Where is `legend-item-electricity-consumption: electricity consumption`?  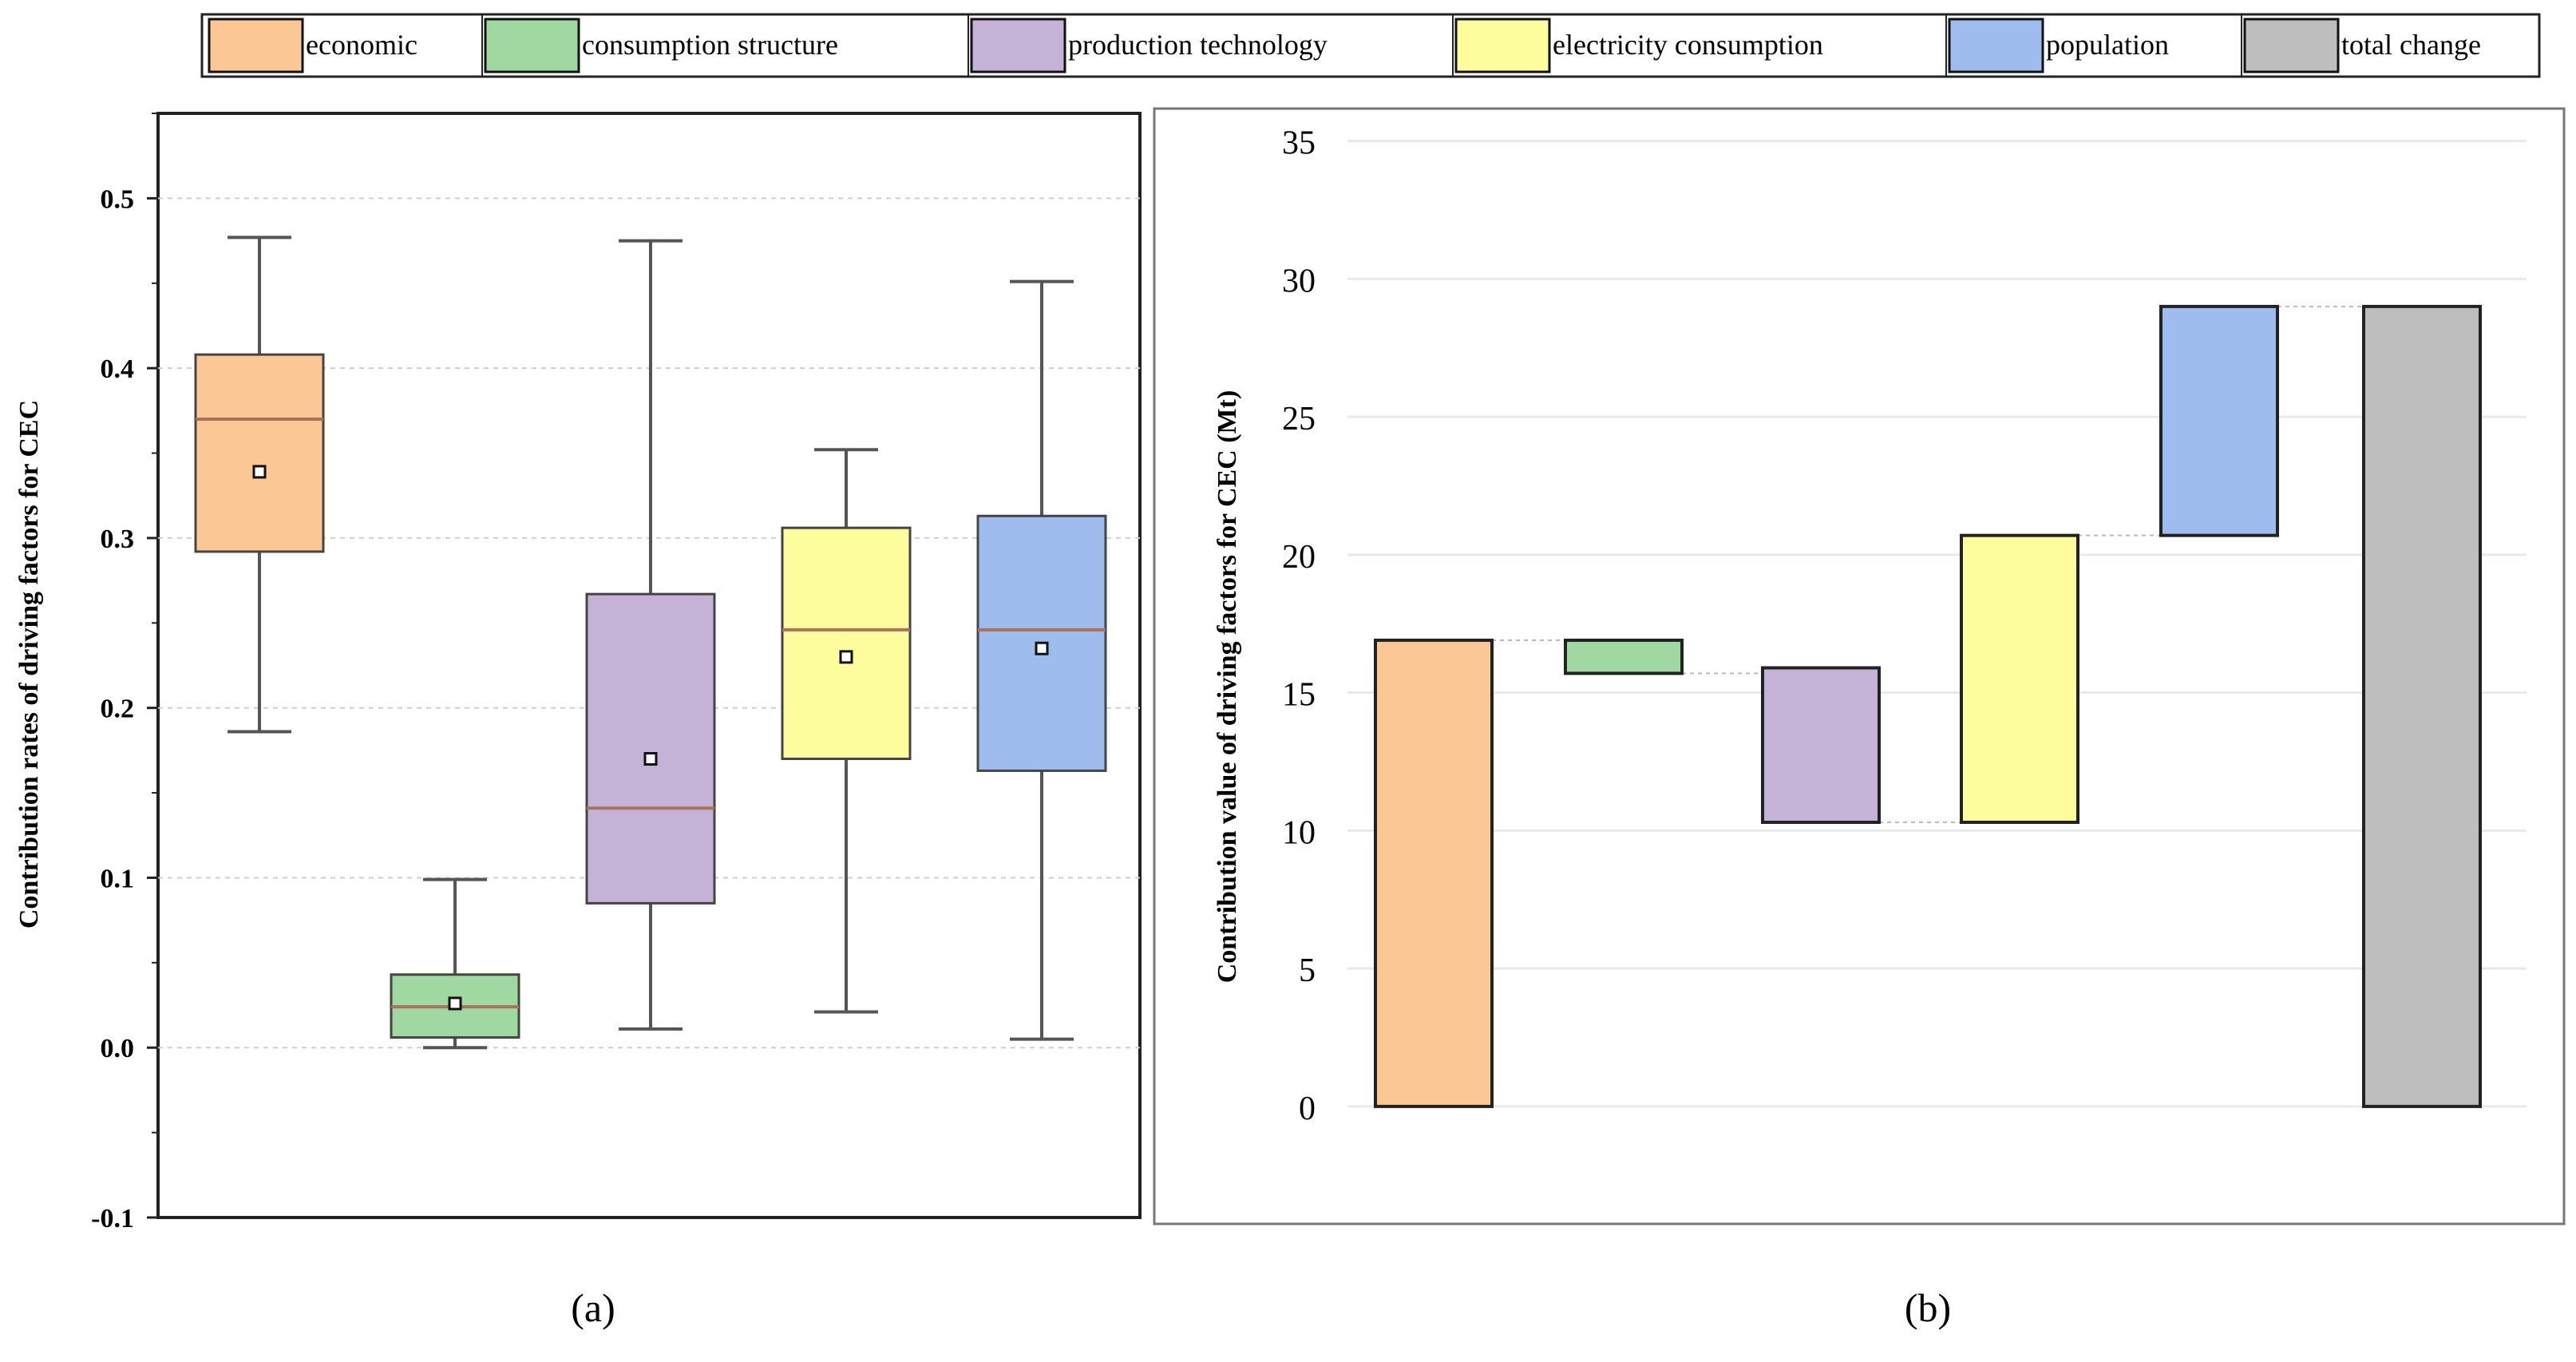 legend-item-electricity-consumption: electricity consumption is located at coordinates (1639, 45).